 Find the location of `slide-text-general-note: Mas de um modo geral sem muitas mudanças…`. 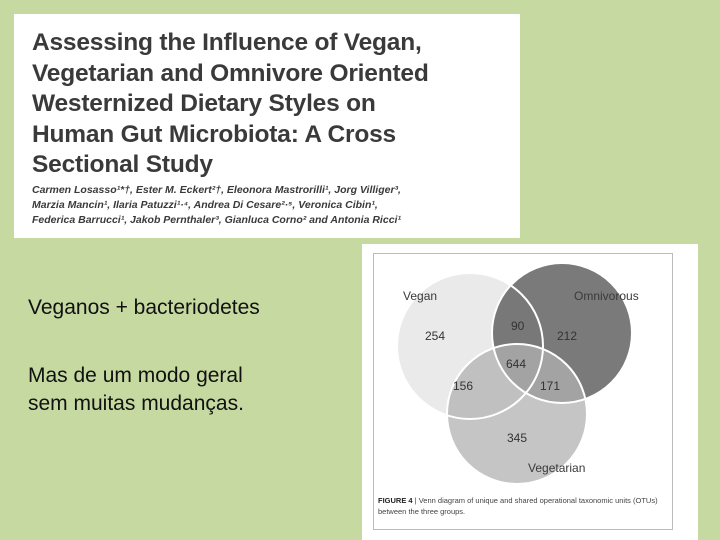

slide-text-general-note: Mas de um modo geral sem muitas mudanças… is located at coordinates (193, 390).